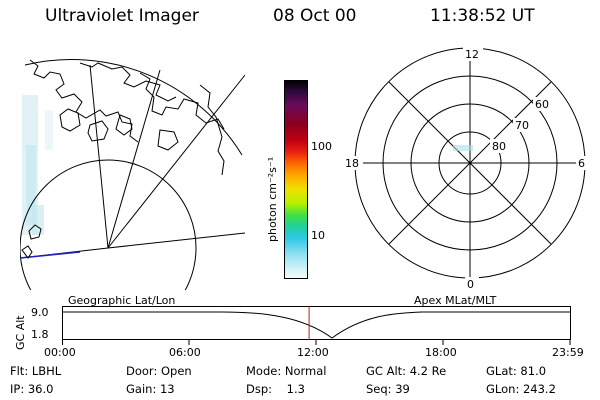 Image resolution: width=600 pixels, height=400 pixels. What do you see at coordinates (463, 148) in the screenshot?
I see `polar-aurora-specks` at bounding box center [463, 148].